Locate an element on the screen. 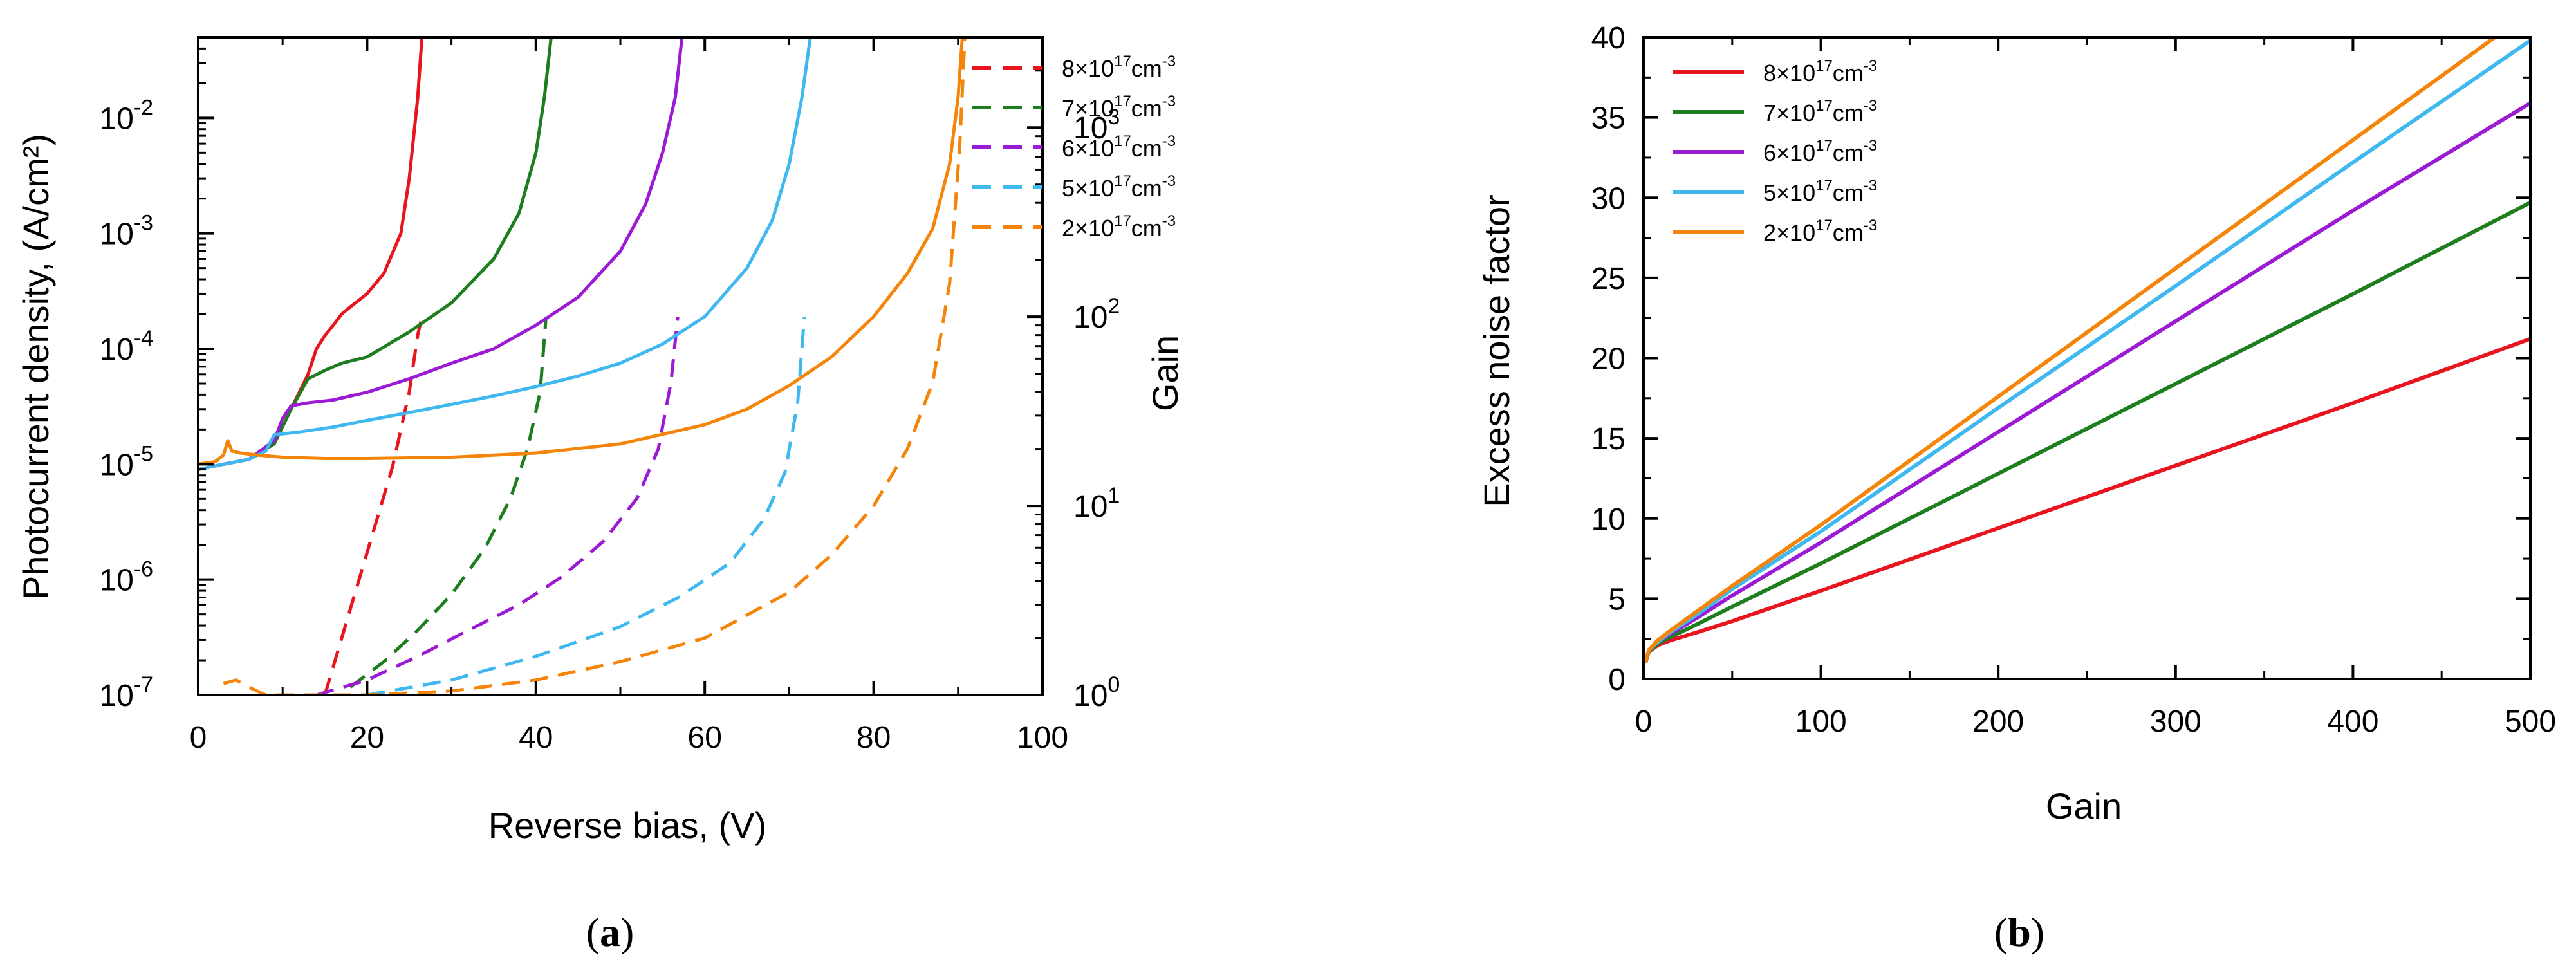 The width and height of the screenshot is (2576, 964). panel-a-x-axis-title: Reverse bias, (V) is located at coordinates (627, 825).